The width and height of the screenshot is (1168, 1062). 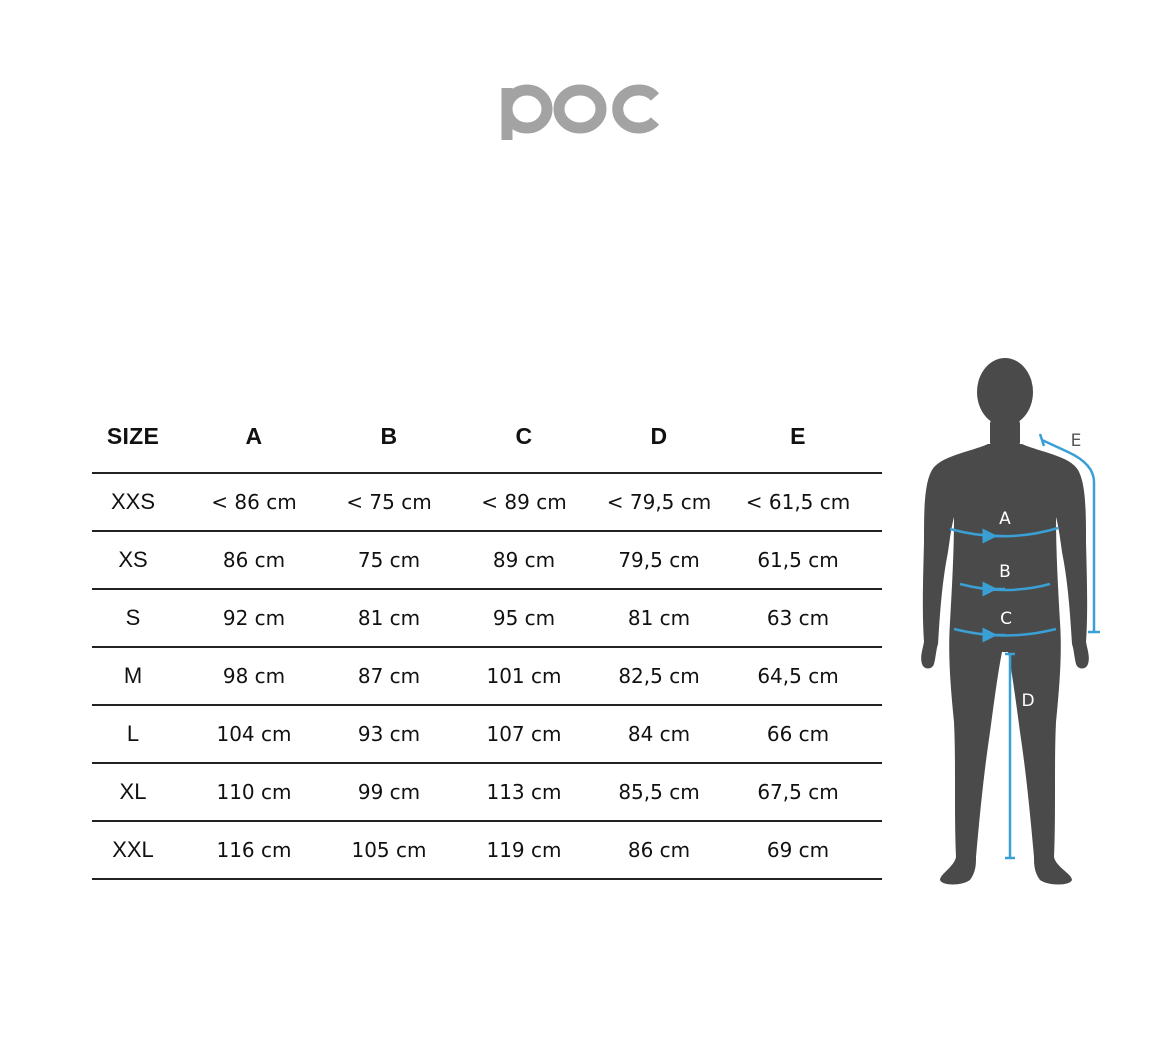 I want to click on cell-a: 92 cm, so click(x=254, y=618).